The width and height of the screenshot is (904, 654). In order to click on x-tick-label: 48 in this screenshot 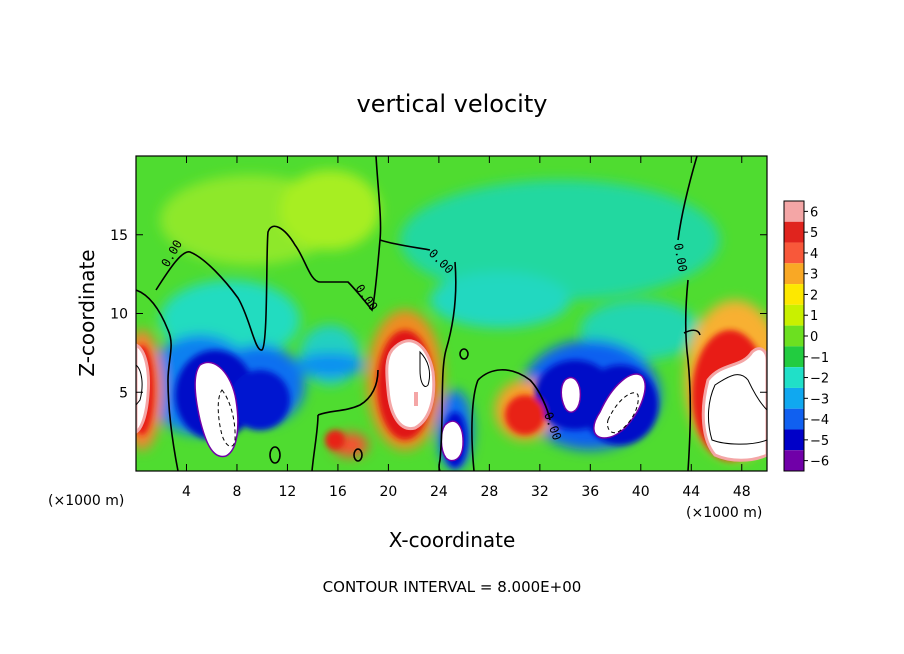, I will do `click(742, 492)`.